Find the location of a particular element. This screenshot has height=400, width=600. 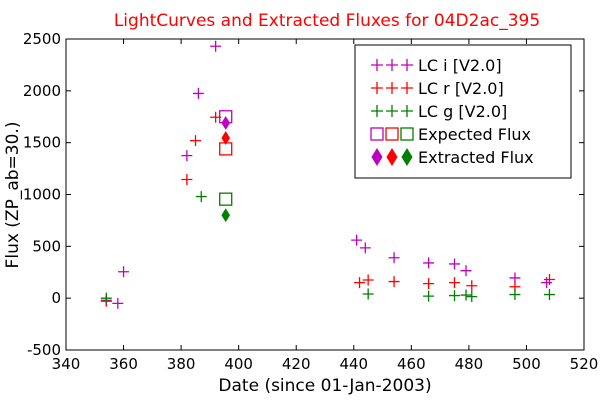

legend-label: LC i [V2.0] is located at coordinates (460, 65).